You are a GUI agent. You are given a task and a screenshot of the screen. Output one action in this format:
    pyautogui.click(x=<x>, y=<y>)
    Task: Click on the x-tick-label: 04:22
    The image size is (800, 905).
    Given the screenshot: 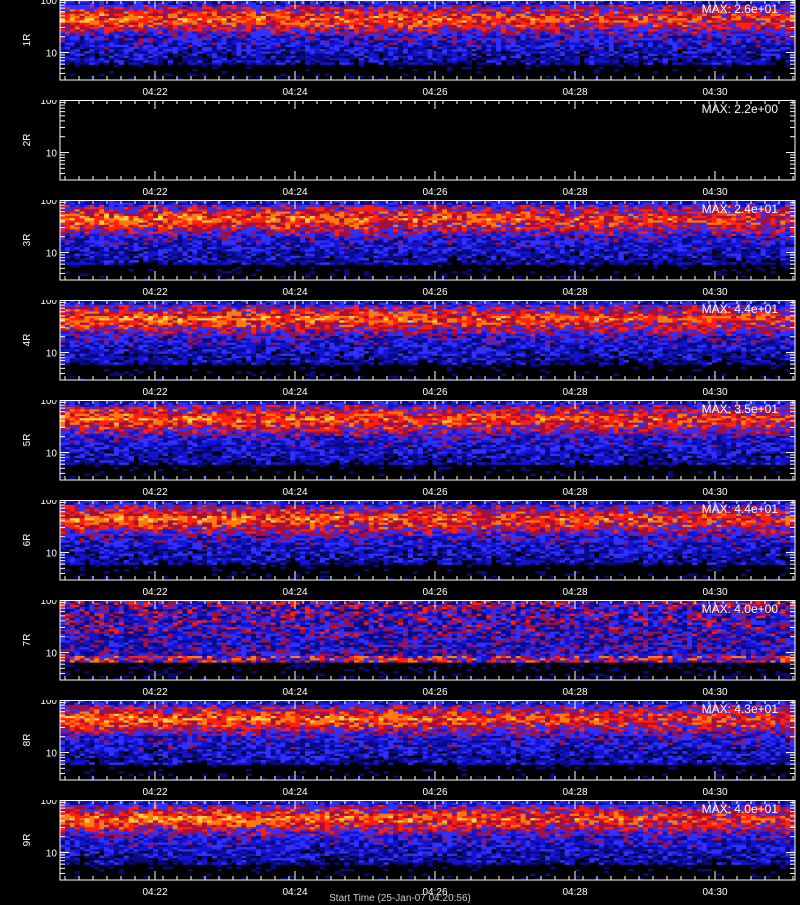 What is the action you would take?
    pyautogui.click(x=154, y=192)
    